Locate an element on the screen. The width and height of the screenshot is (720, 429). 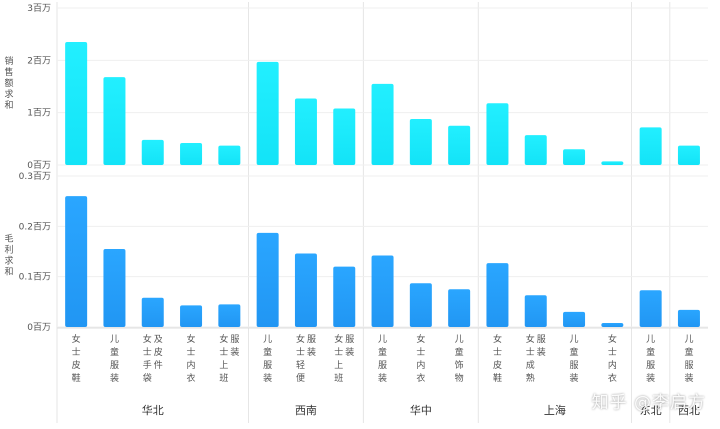
y-tick-label: 3百万 is located at coordinates (39, 8).